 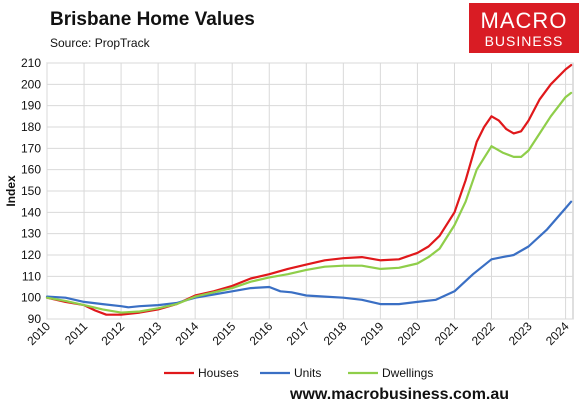 I want to click on x-tick-label: 2017, so click(x=298, y=333).